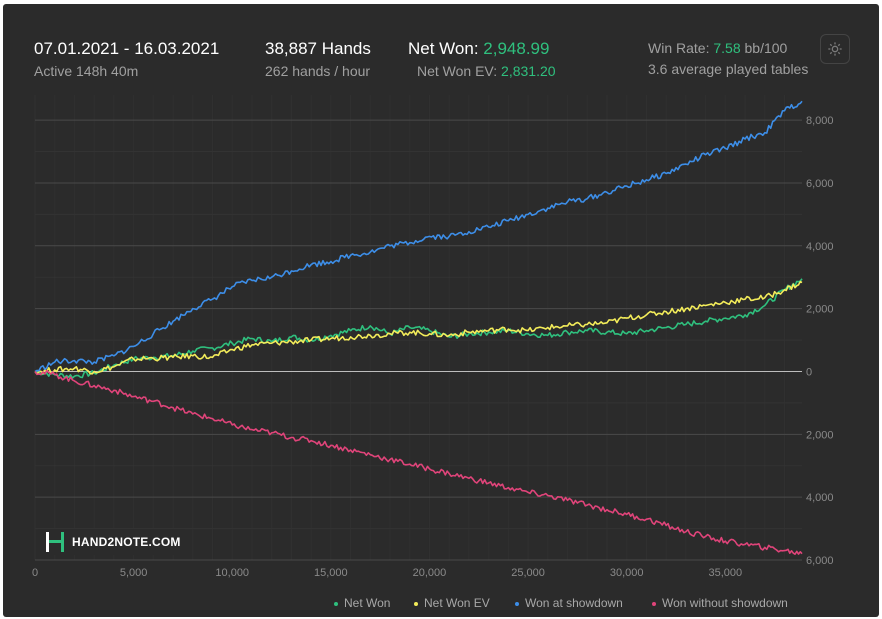 This screenshot has height=619, width=882. I want to click on legend-label: Won without showdown, so click(725, 603).